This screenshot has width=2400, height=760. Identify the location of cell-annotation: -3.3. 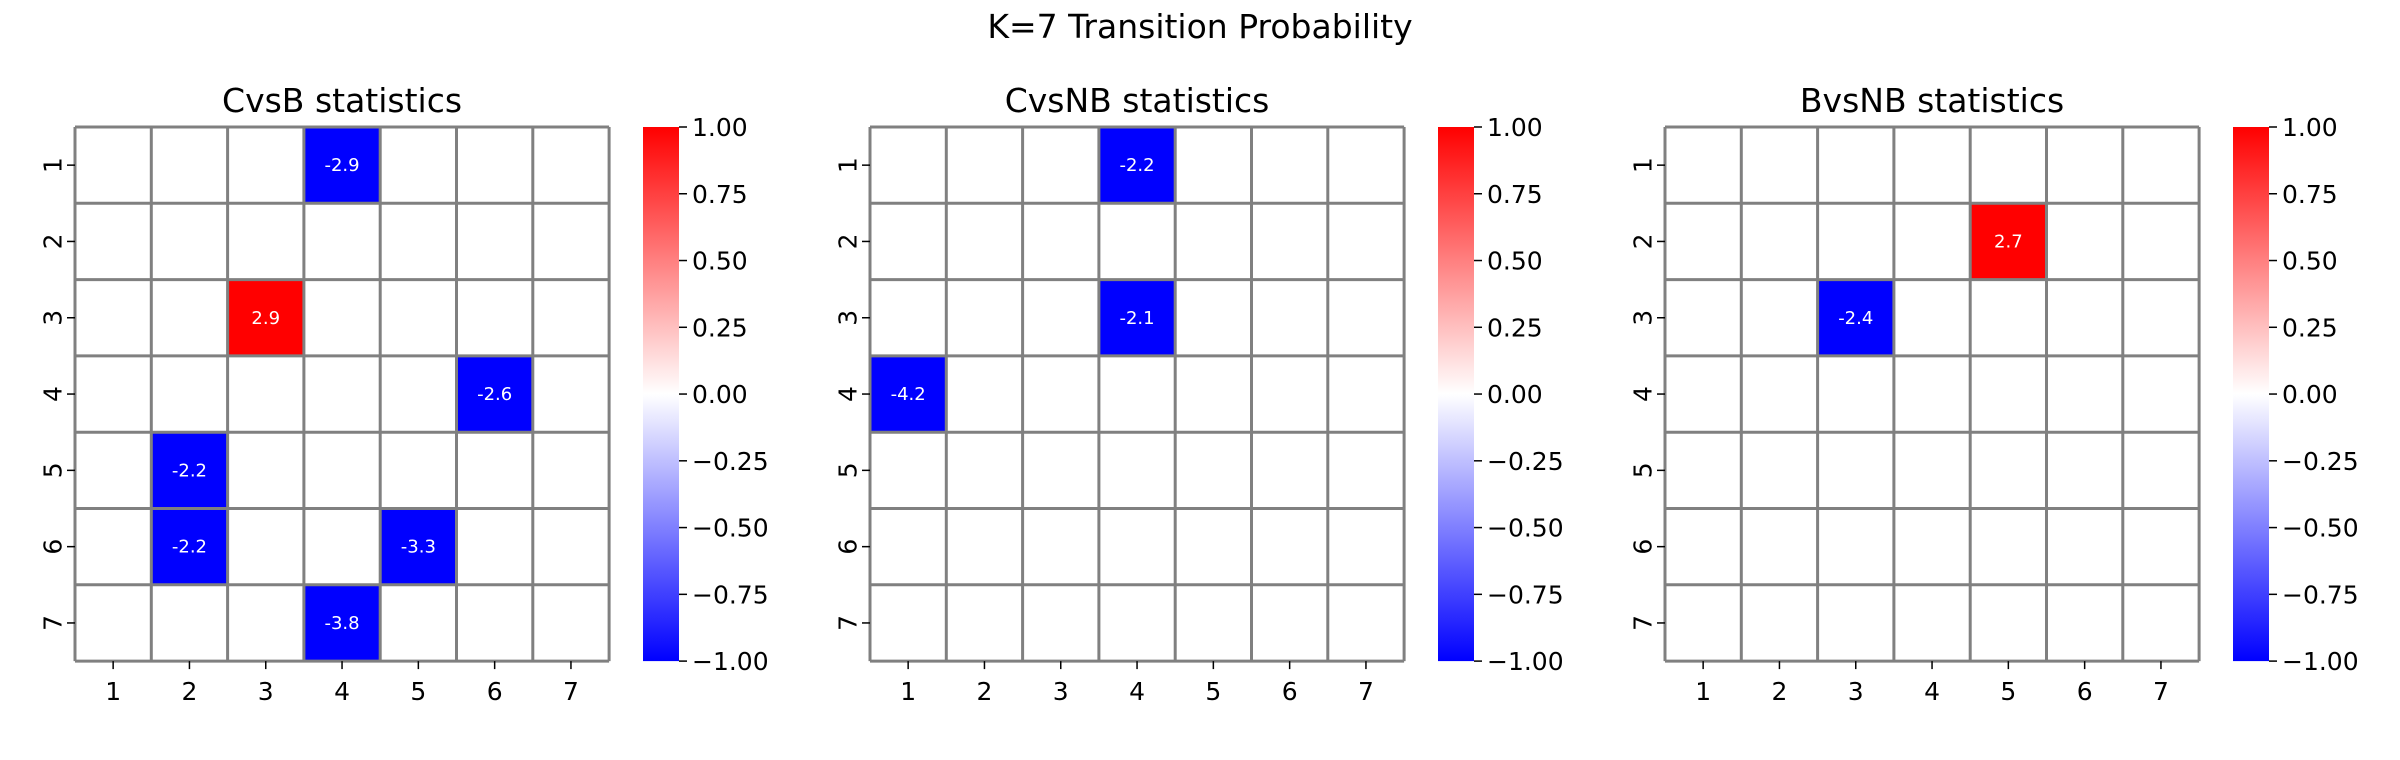
(418, 547).